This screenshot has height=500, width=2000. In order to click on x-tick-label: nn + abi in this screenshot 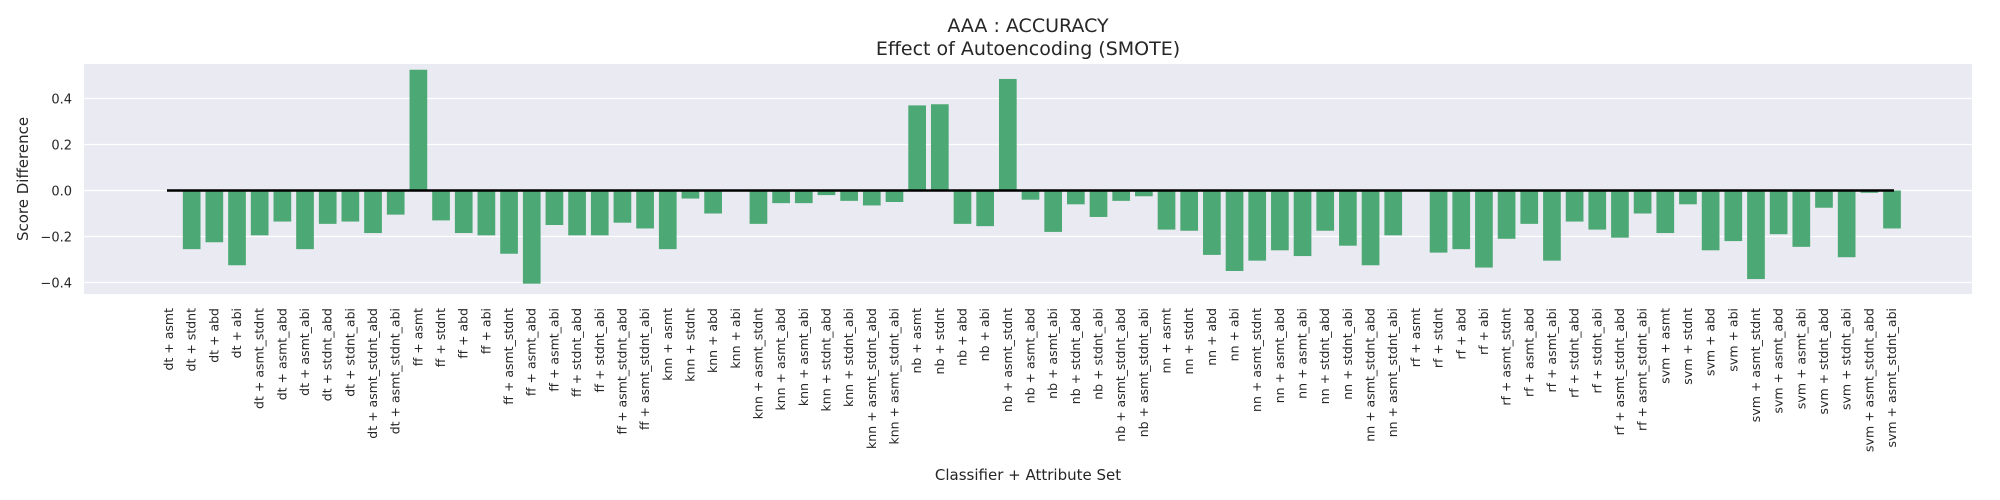, I will do `click(1234, 334)`.